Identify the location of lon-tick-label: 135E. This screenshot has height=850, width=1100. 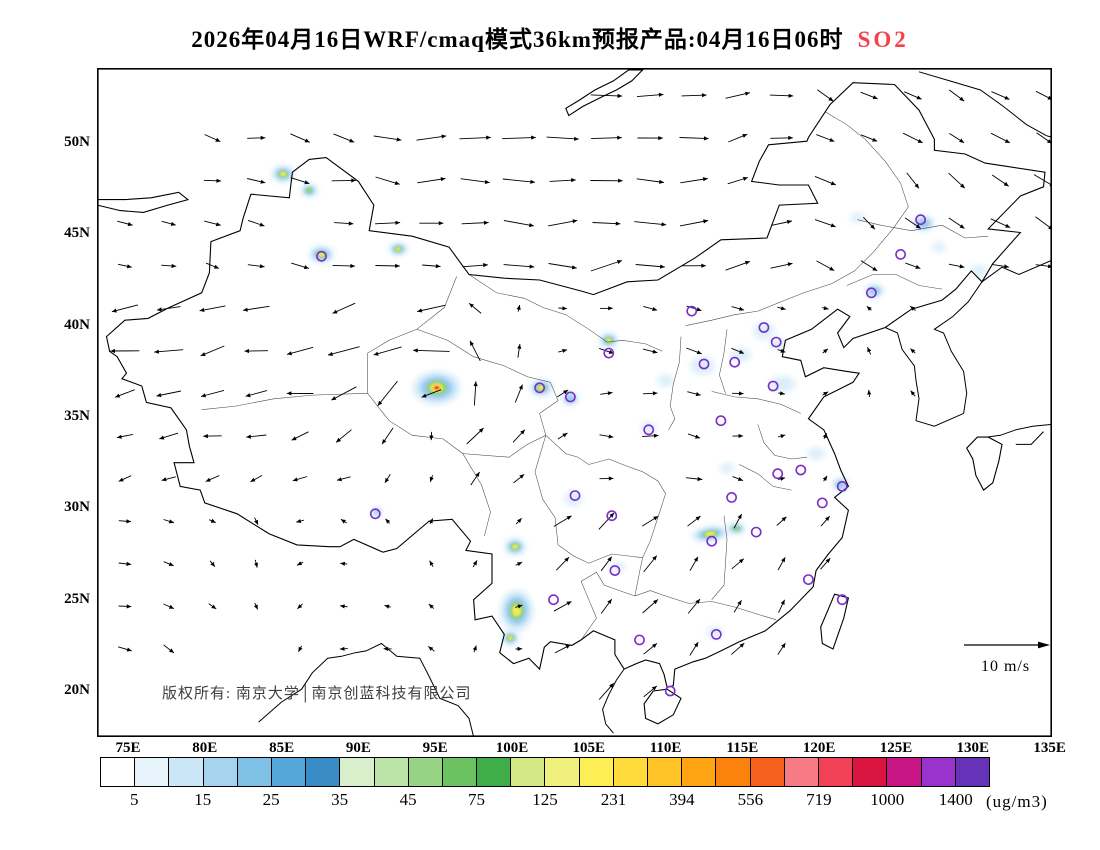
(1049, 748).